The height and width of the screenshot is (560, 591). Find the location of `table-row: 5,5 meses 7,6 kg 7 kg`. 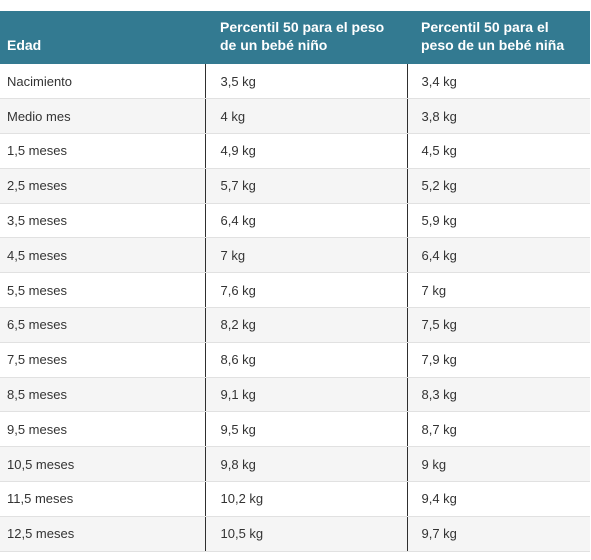

table-row: 5,5 meses 7,6 kg 7 kg is located at coordinates (295, 290).